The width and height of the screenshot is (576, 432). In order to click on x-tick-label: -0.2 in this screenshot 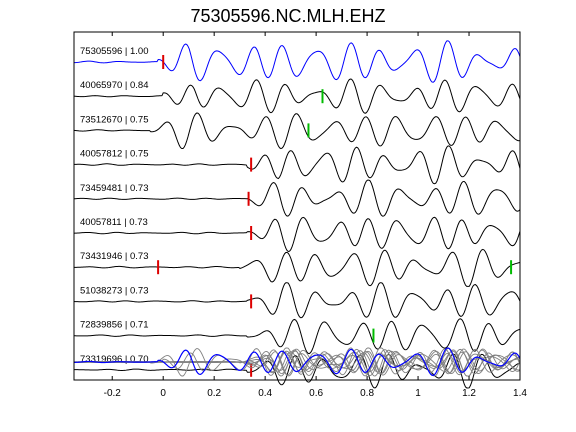, I will do `click(113, 393)`.